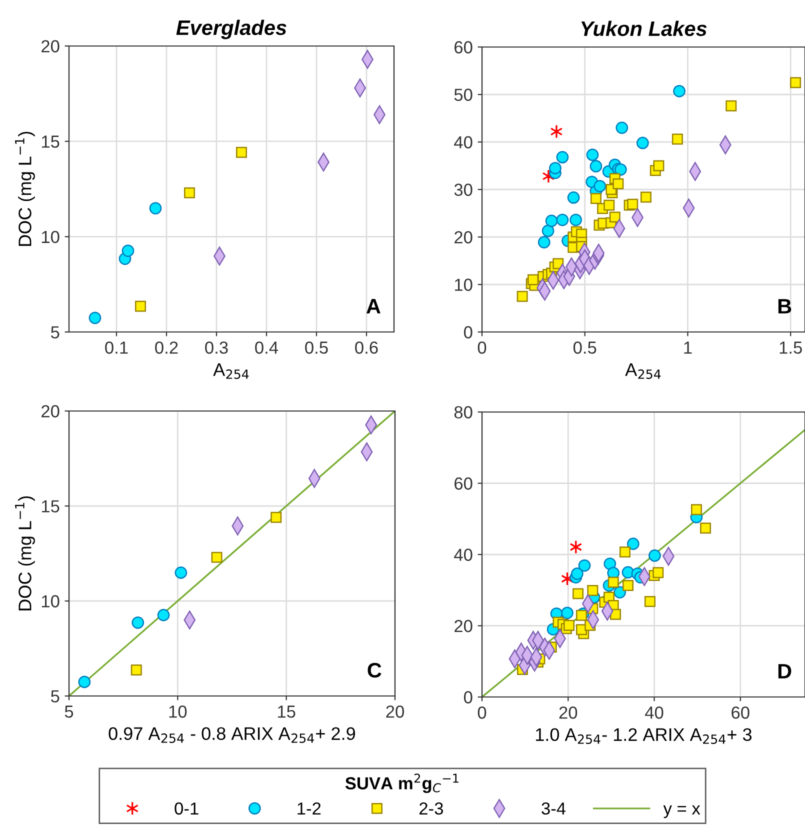 The width and height of the screenshot is (805, 832). I want to click on x-tick-label: 0.6, so click(366, 347).